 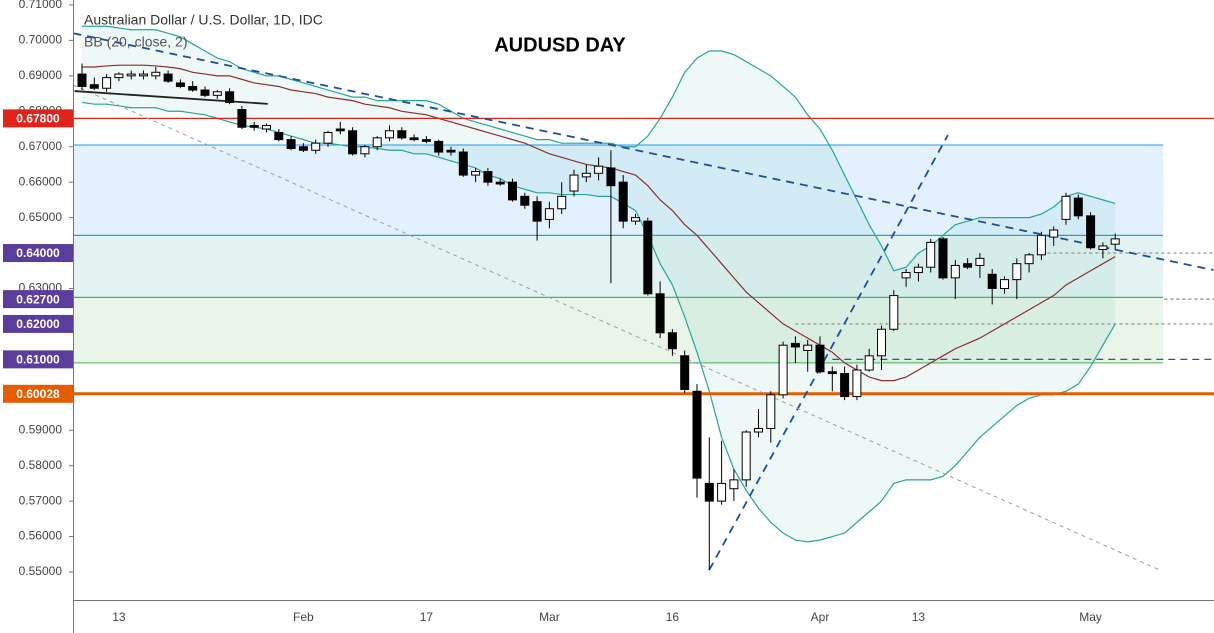 What do you see at coordinates (673, 617) in the screenshot?
I see `x-tick-label: 16` at bounding box center [673, 617].